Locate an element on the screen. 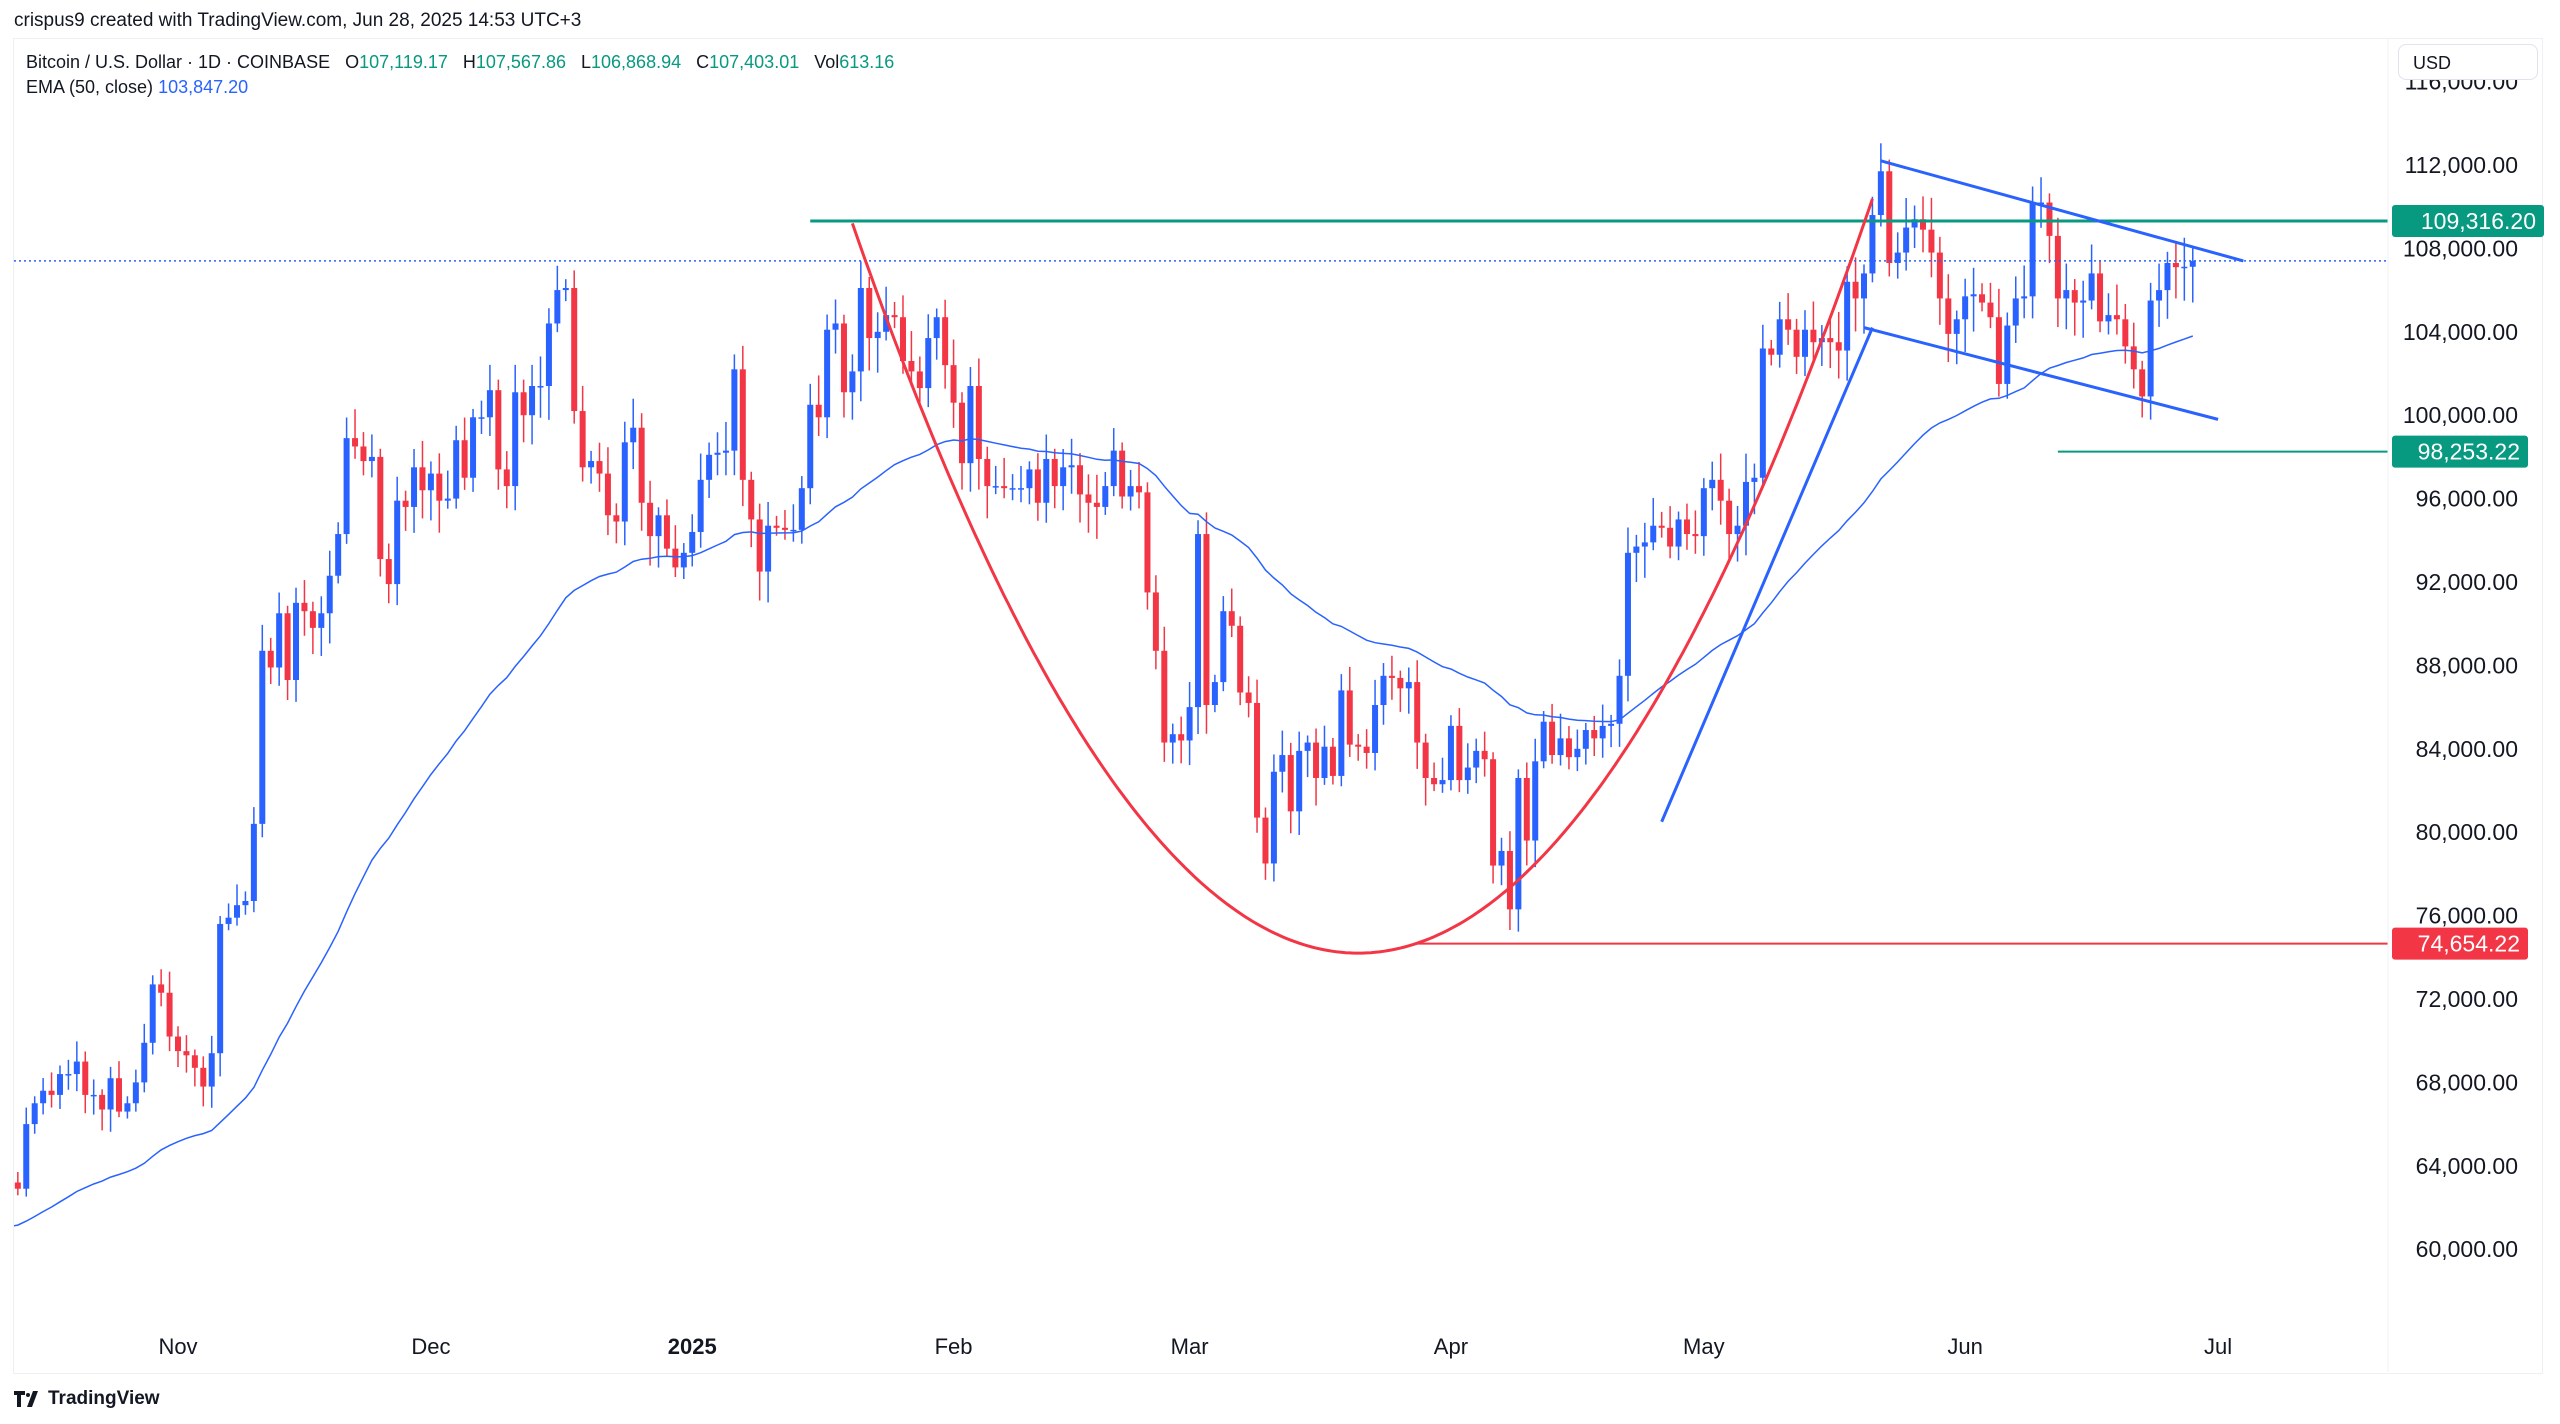  symbol-title: Bitcoin / U.S. Dollar · 1D · COINBASE is located at coordinates (178, 62).